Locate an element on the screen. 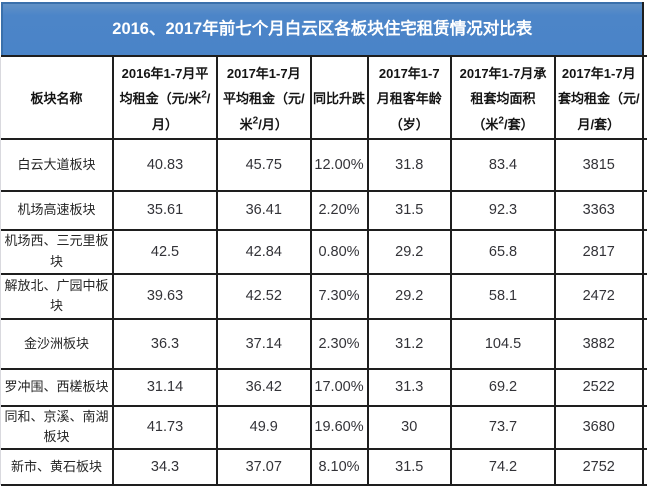  cell-yoy: 2.30% is located at coordinates (339, 344).